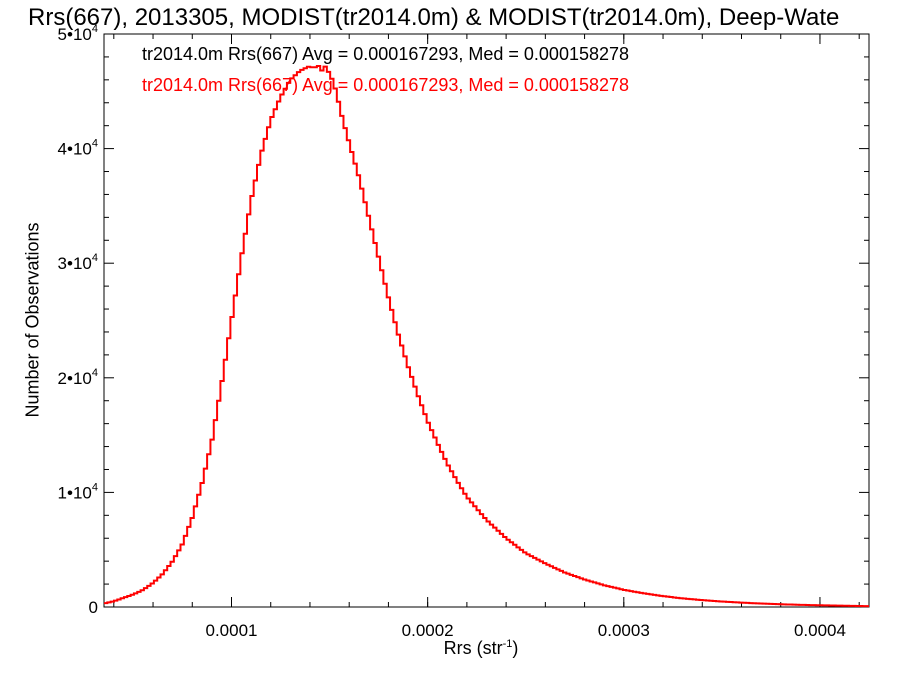 This screenshot has height=675, width=900. What do you see at coordinates (481, 648) in the screenshot?
I see `x-axis-label: Rrs (str-1)` at bounding box center [481, 648].